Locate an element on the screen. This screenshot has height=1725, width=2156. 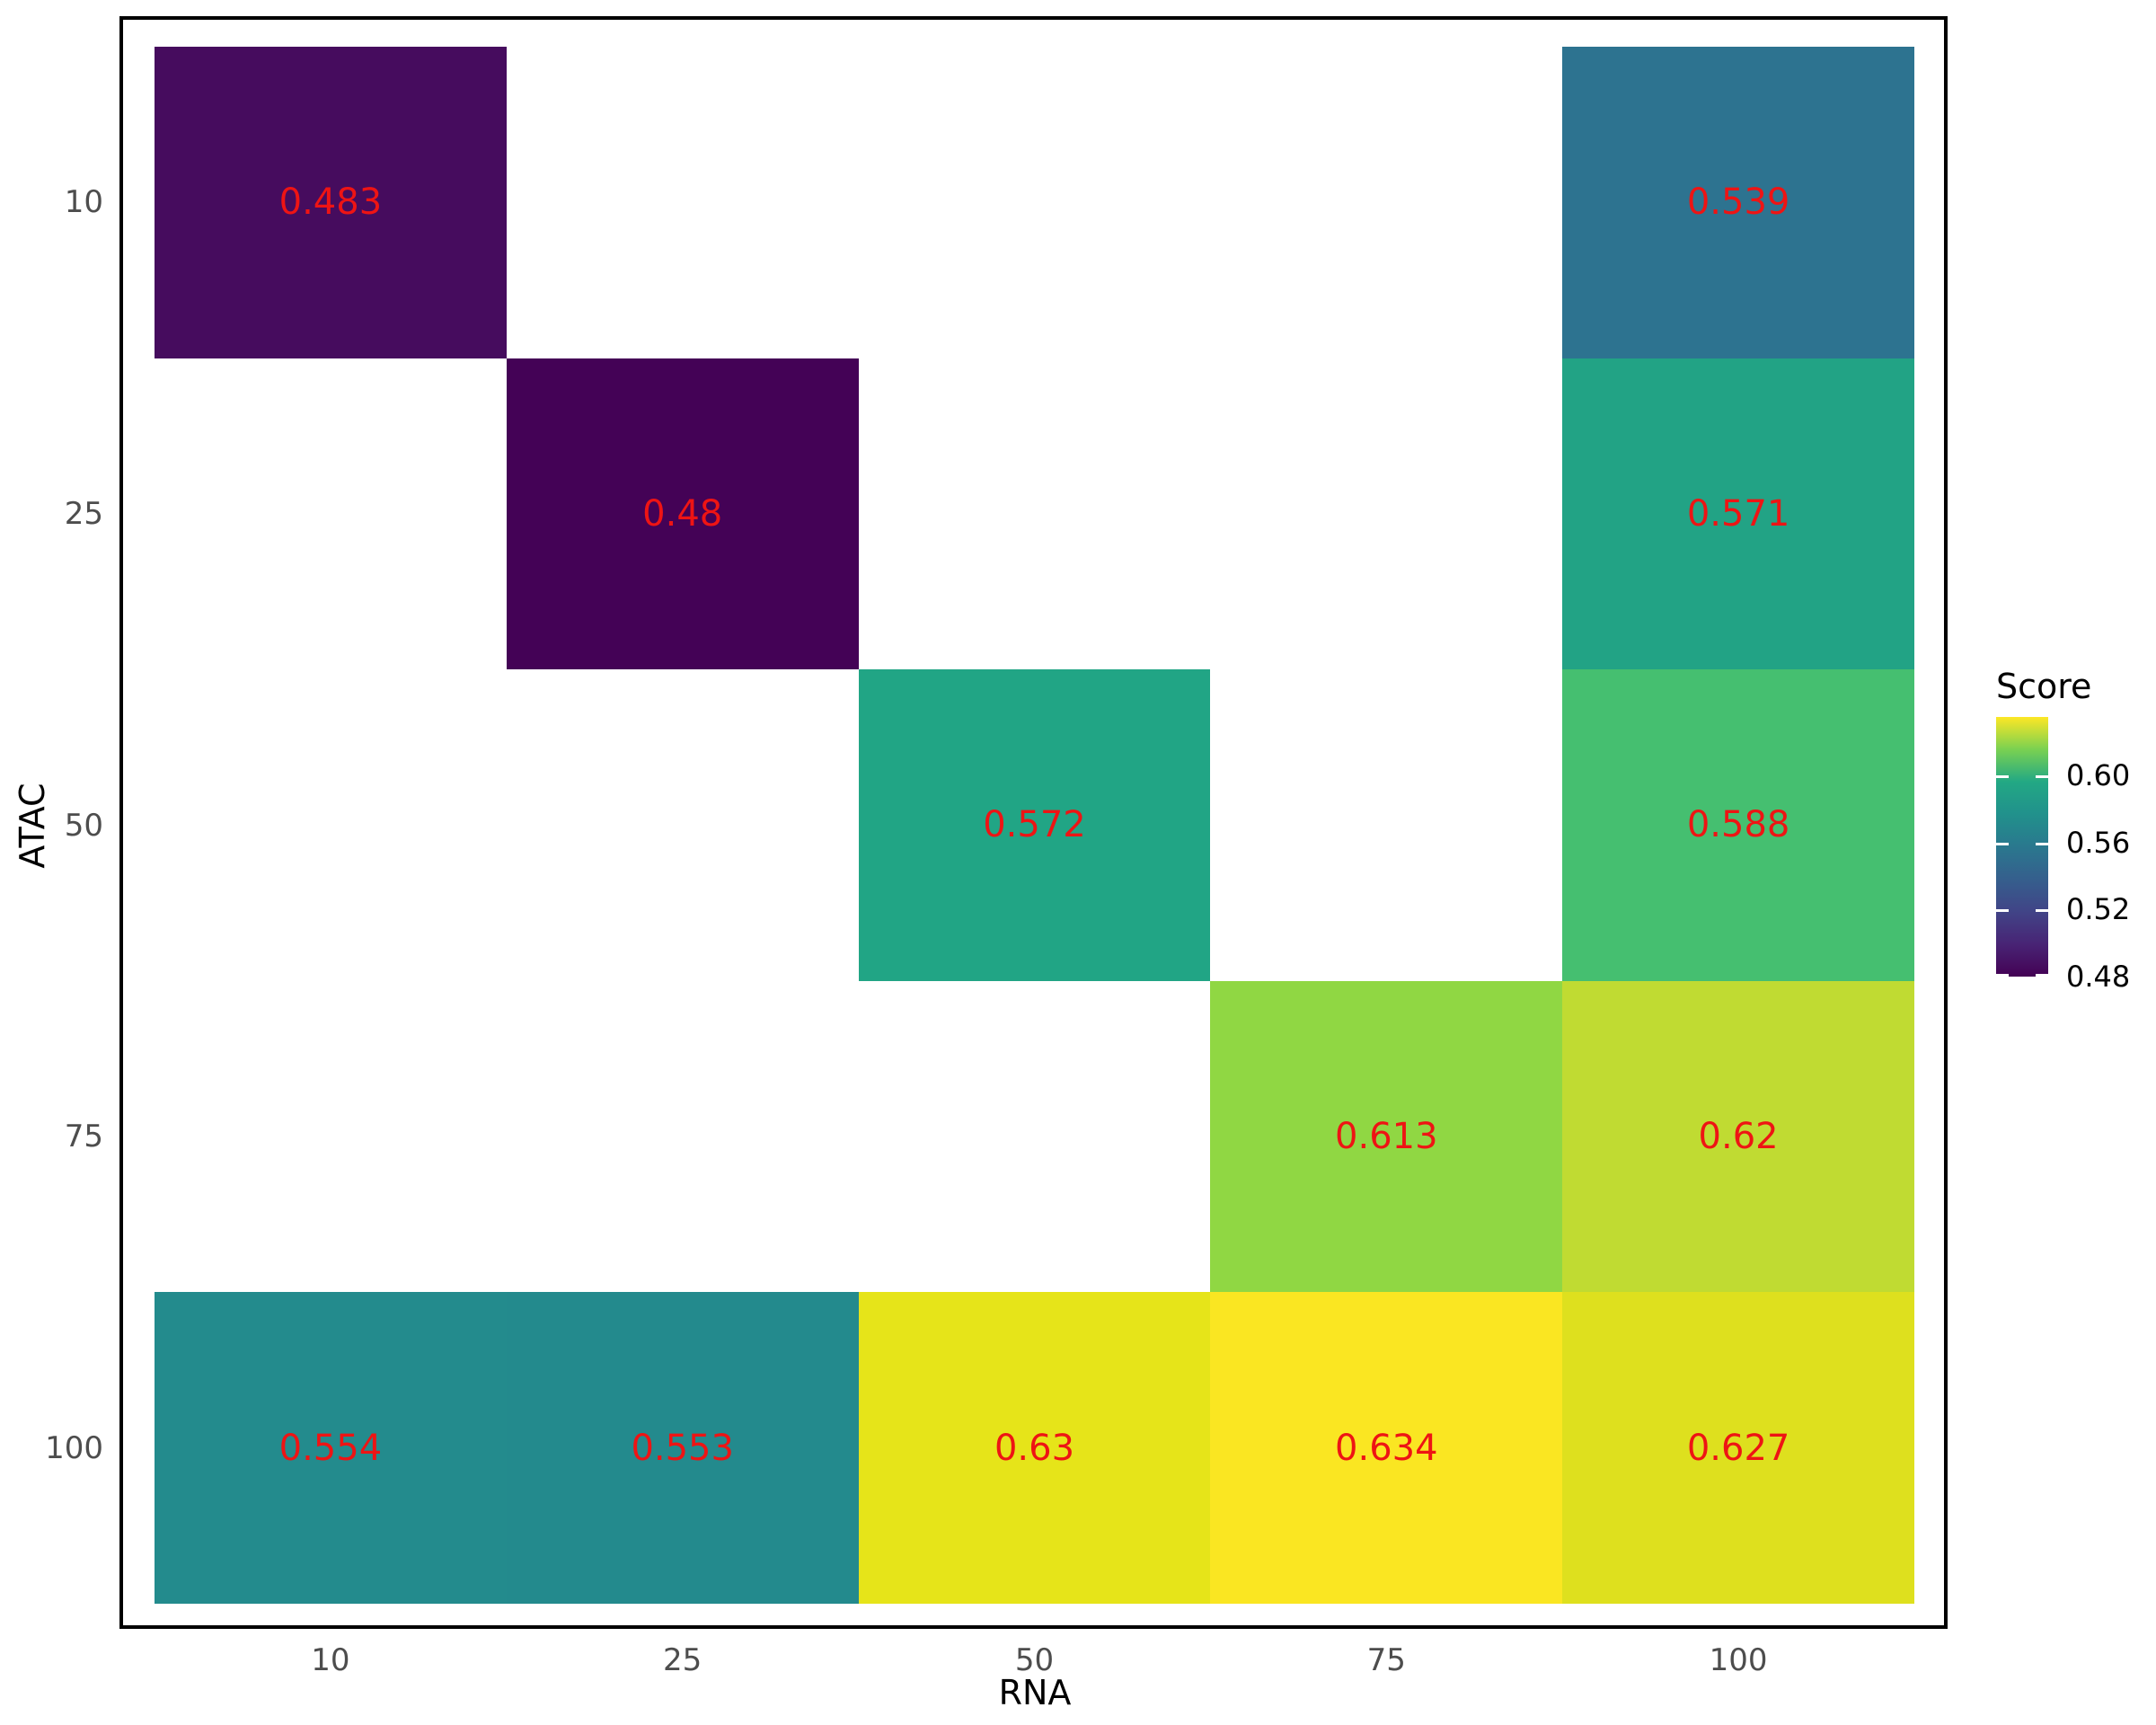
heatmap-cell: 0.553 is located at coordinates (683, 1448).